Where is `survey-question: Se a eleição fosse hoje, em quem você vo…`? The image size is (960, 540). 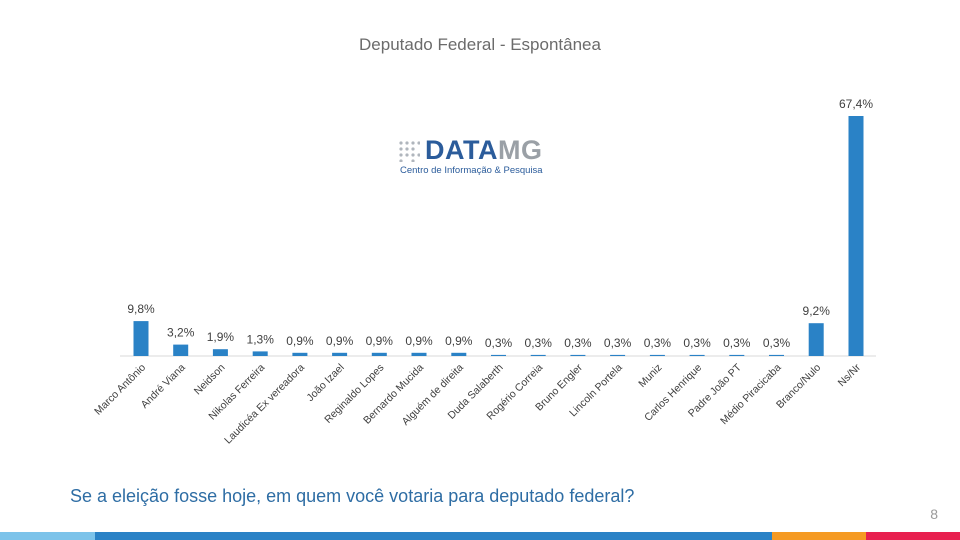
survey-question: Se a eleição fosse hoje, em quem você vo… is located at coordinates (352, 496).